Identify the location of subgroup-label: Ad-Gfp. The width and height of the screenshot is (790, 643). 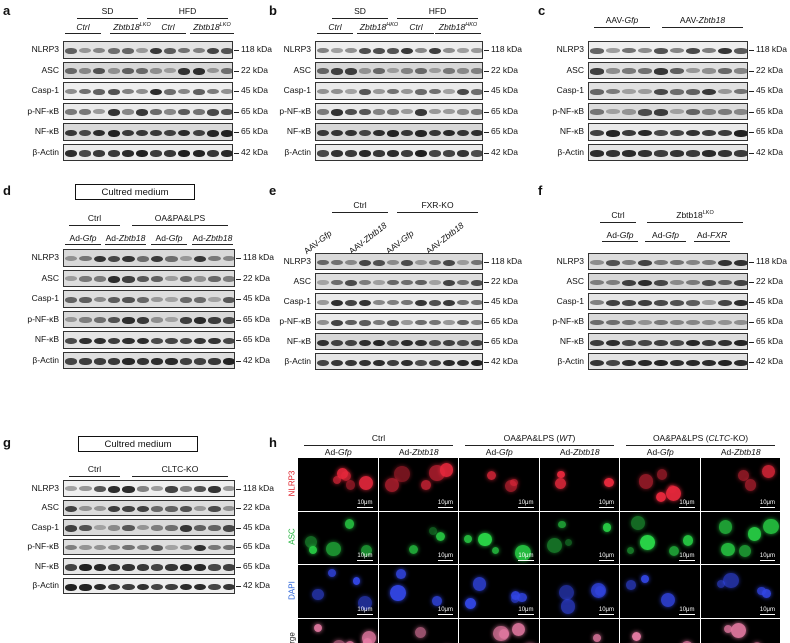
(665, 235).